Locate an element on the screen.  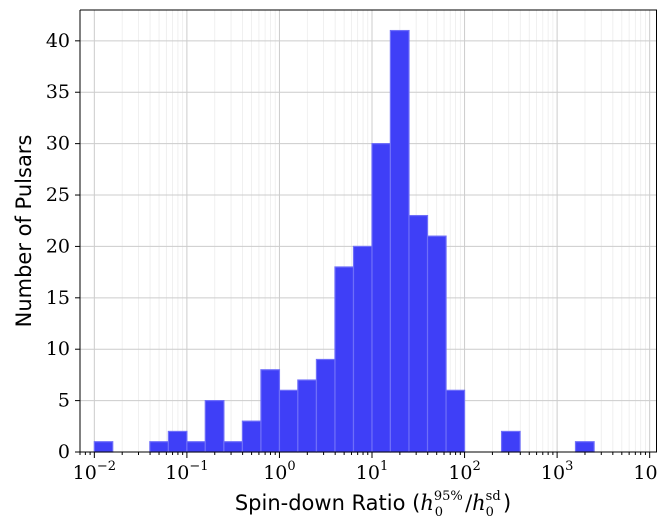
x-tick-label: 10⁻² is located at coordinates (94, 471).